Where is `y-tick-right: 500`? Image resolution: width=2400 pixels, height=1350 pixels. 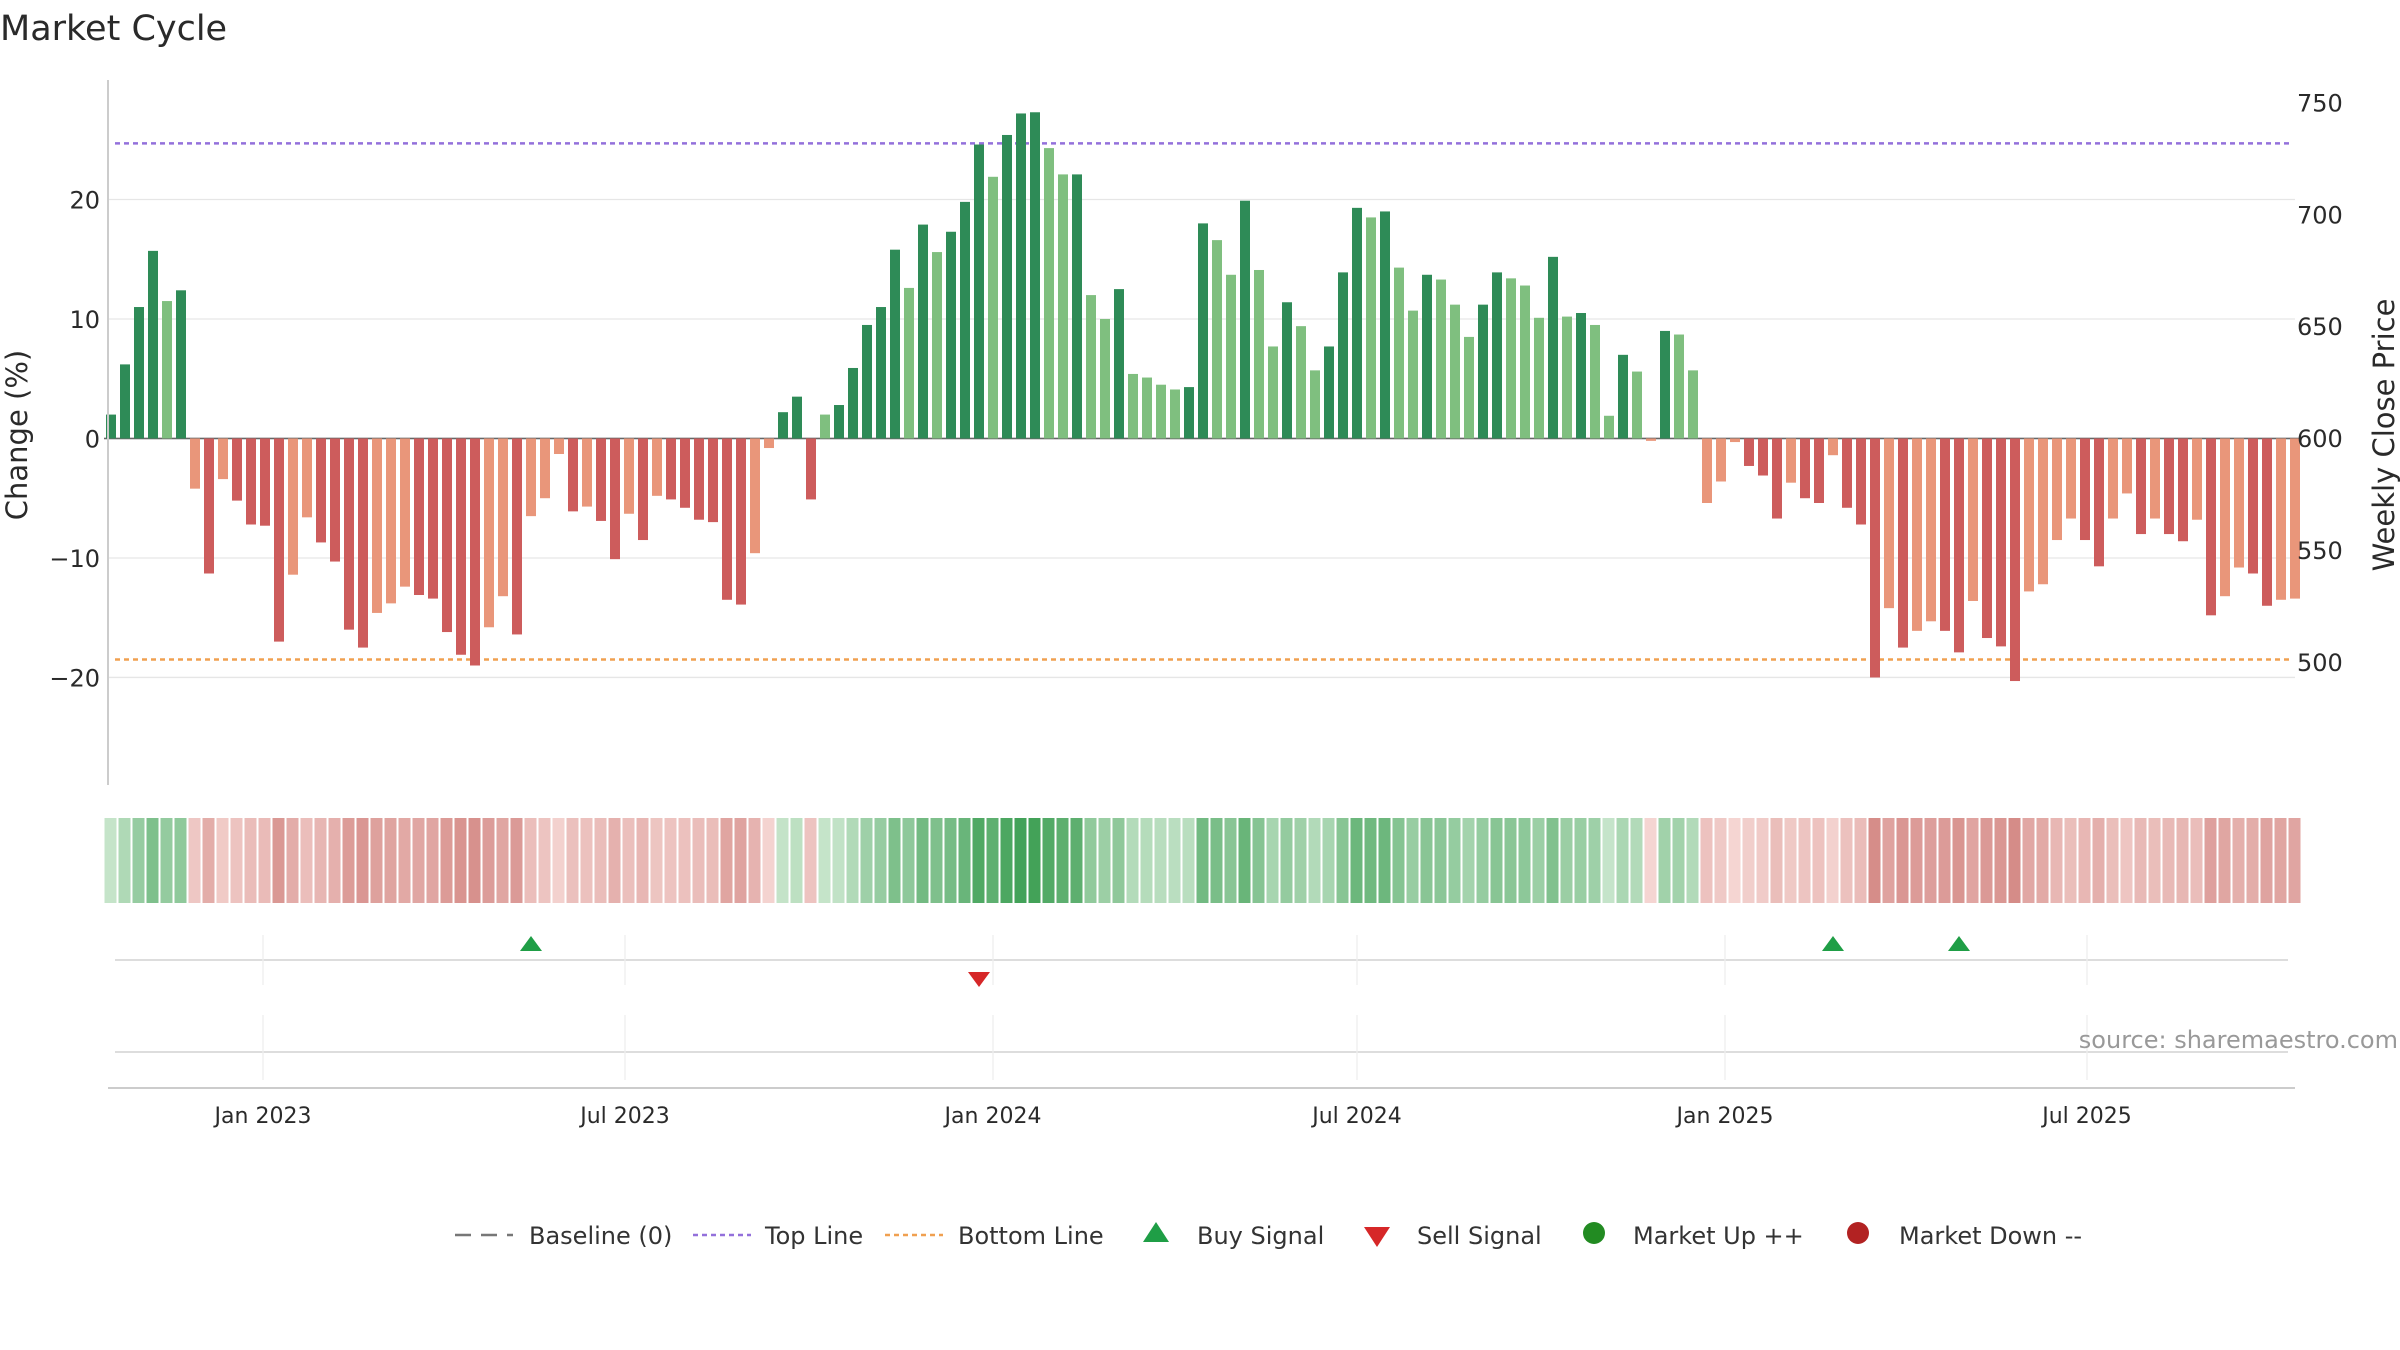 y-tick-right: 500 is located at coordinates (2320, 663).